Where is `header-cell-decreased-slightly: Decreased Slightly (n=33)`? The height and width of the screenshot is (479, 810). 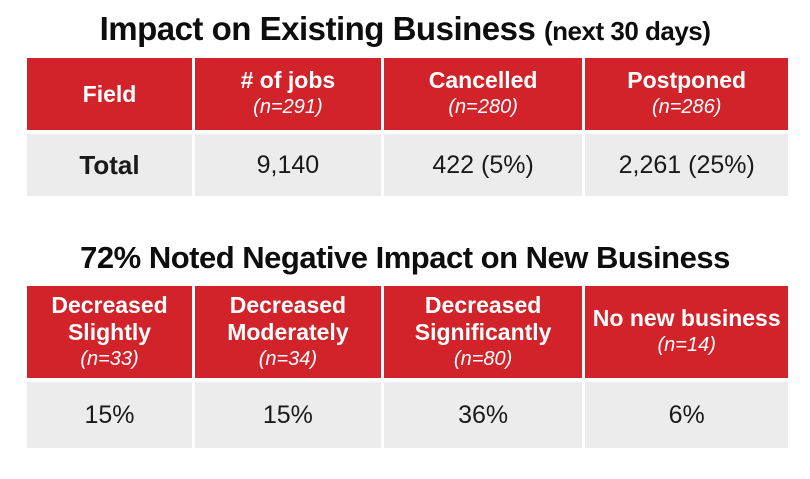 header-cell-decreased-slightly: Decreased Slightly (n=33) is located at coordinates (110, 332).